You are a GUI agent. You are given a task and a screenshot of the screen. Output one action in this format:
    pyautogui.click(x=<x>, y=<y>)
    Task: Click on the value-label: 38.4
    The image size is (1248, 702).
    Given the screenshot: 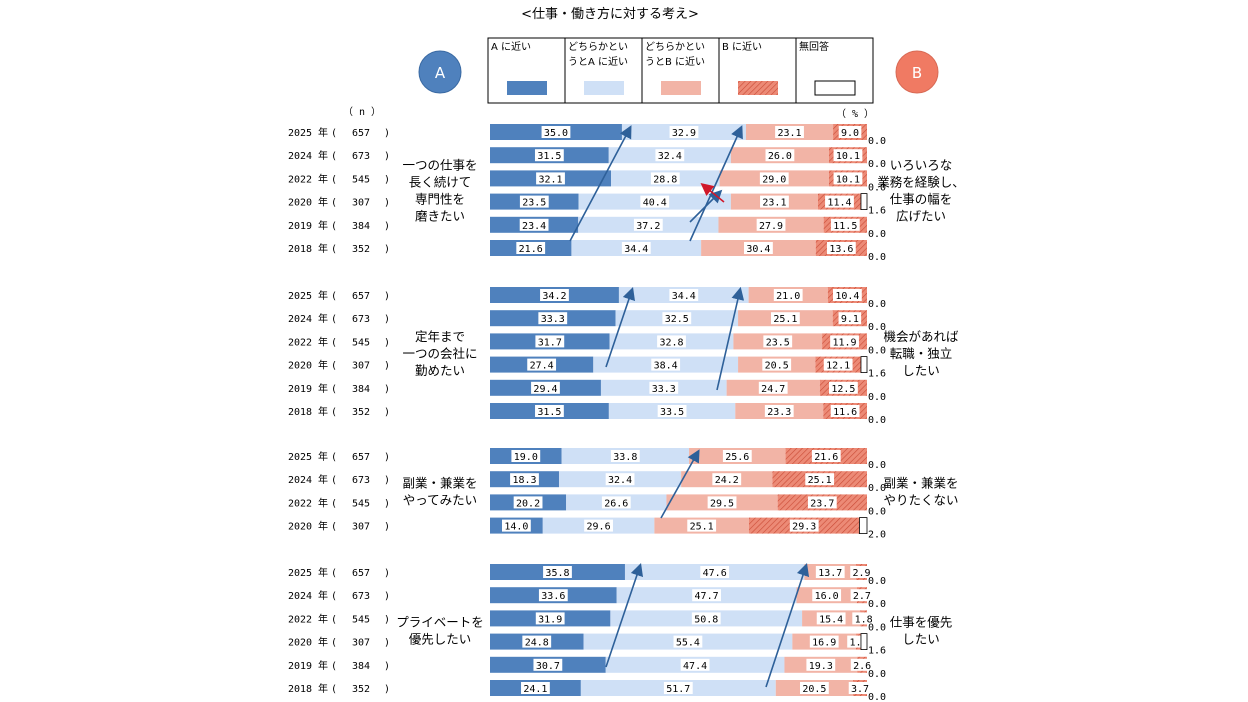 What is the action you would take?
    pyautogui.click(x=666, y=366)
    